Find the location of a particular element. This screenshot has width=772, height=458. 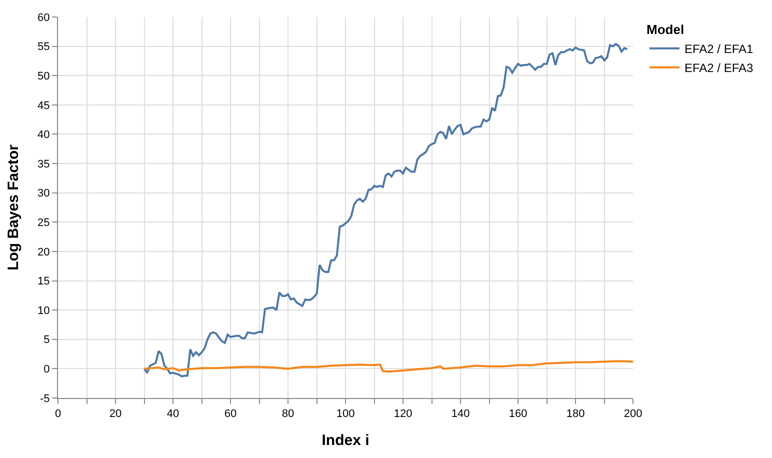

x-axis-title: Index i is located at coordinates (346, 441).